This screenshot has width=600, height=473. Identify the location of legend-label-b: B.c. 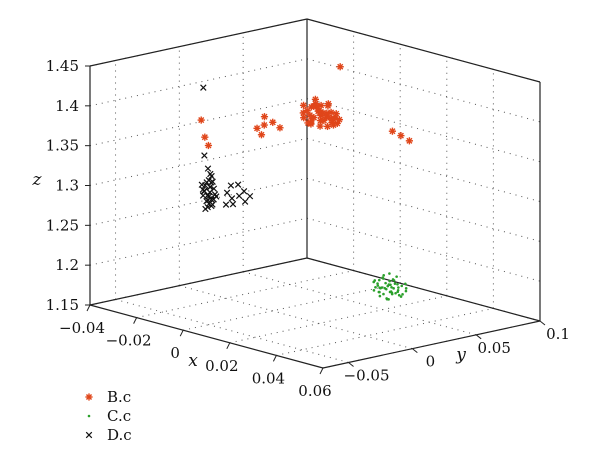
(119, 397).